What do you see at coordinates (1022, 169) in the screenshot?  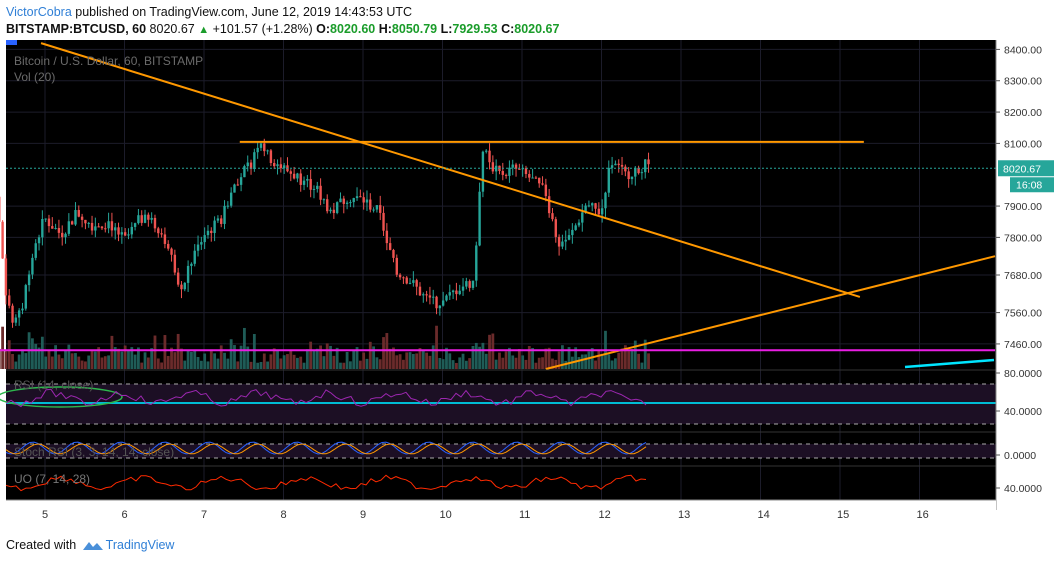 I see `last-price-label: 8020.67` at bounding box center [1022, 169].